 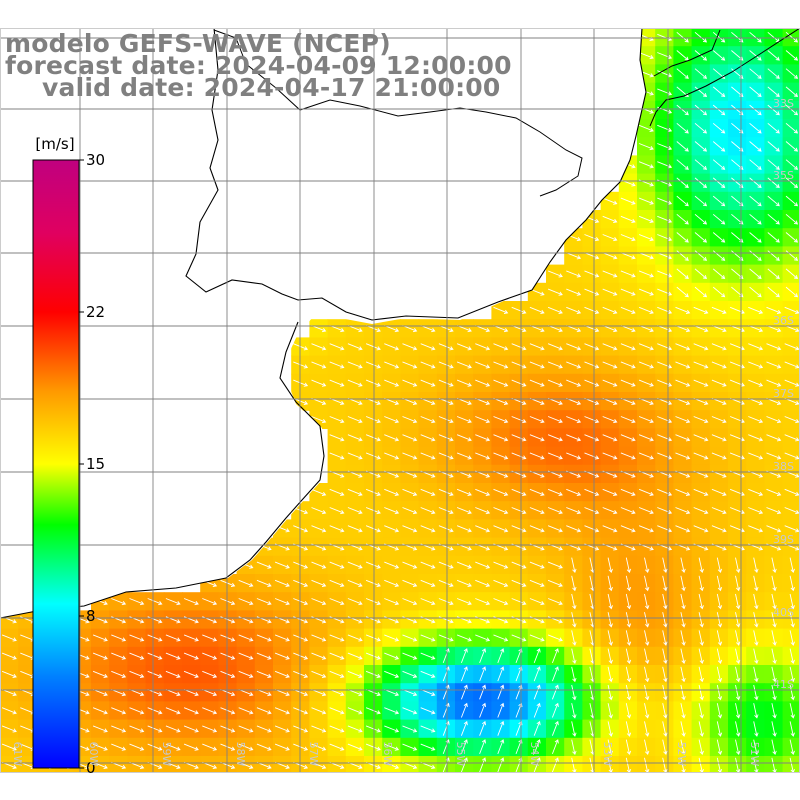 What do you see at coordinates (95, 464) in the screenshot?
I see `colorbar-tick-label: 15` at bounding box center [95, 464].